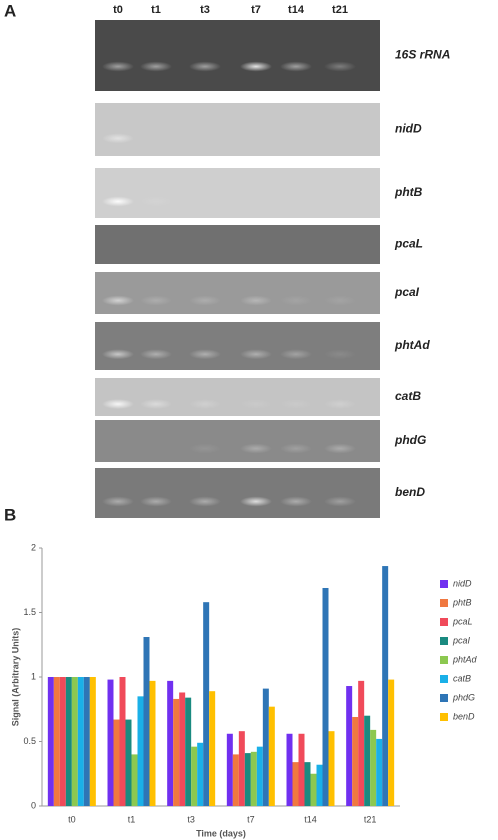 This screenshot has width=498, height=840. What do you see at coordinates (10, 10) in the screenshot?
I see `panel-label: A` at bounding box center [10, 10].